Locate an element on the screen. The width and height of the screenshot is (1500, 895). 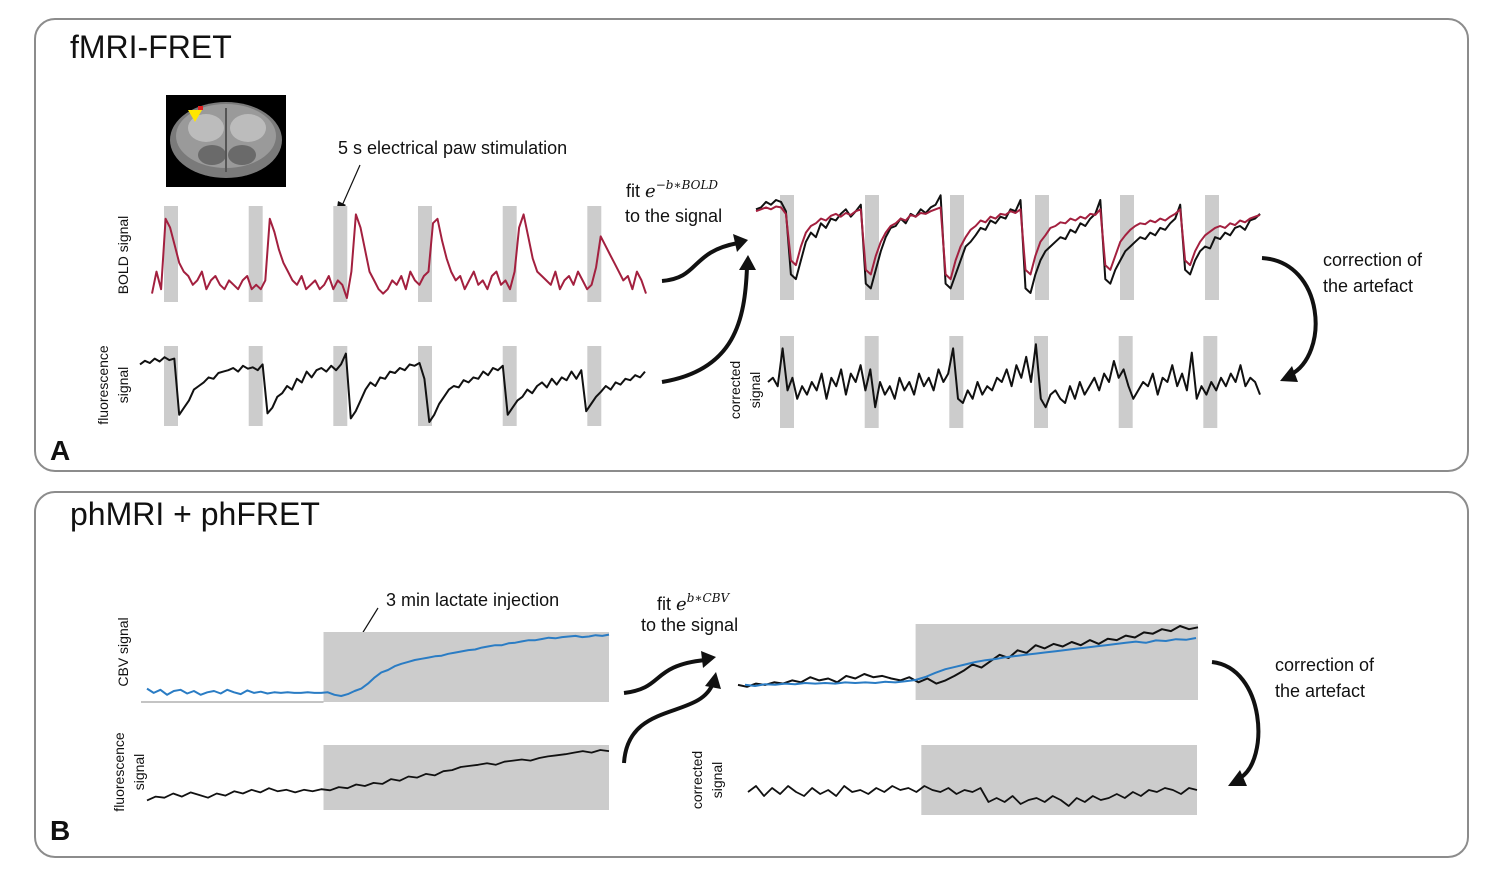
correction-label-b-2: the artefact is located at coordinates (1320, 691).